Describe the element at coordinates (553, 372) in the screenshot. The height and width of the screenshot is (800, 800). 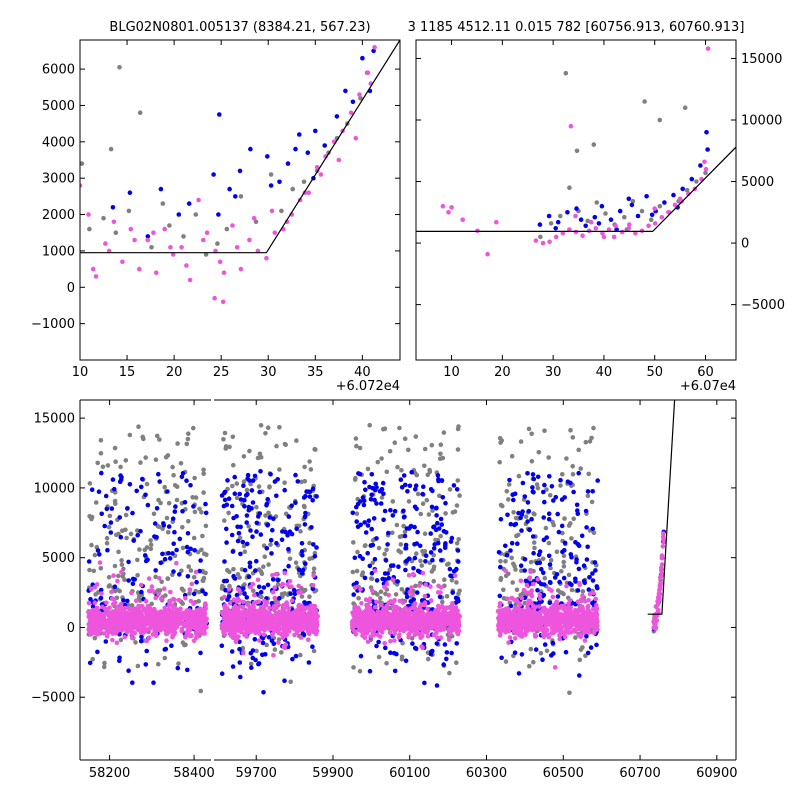
I see `top-right-xtick-label: 30` at that location.